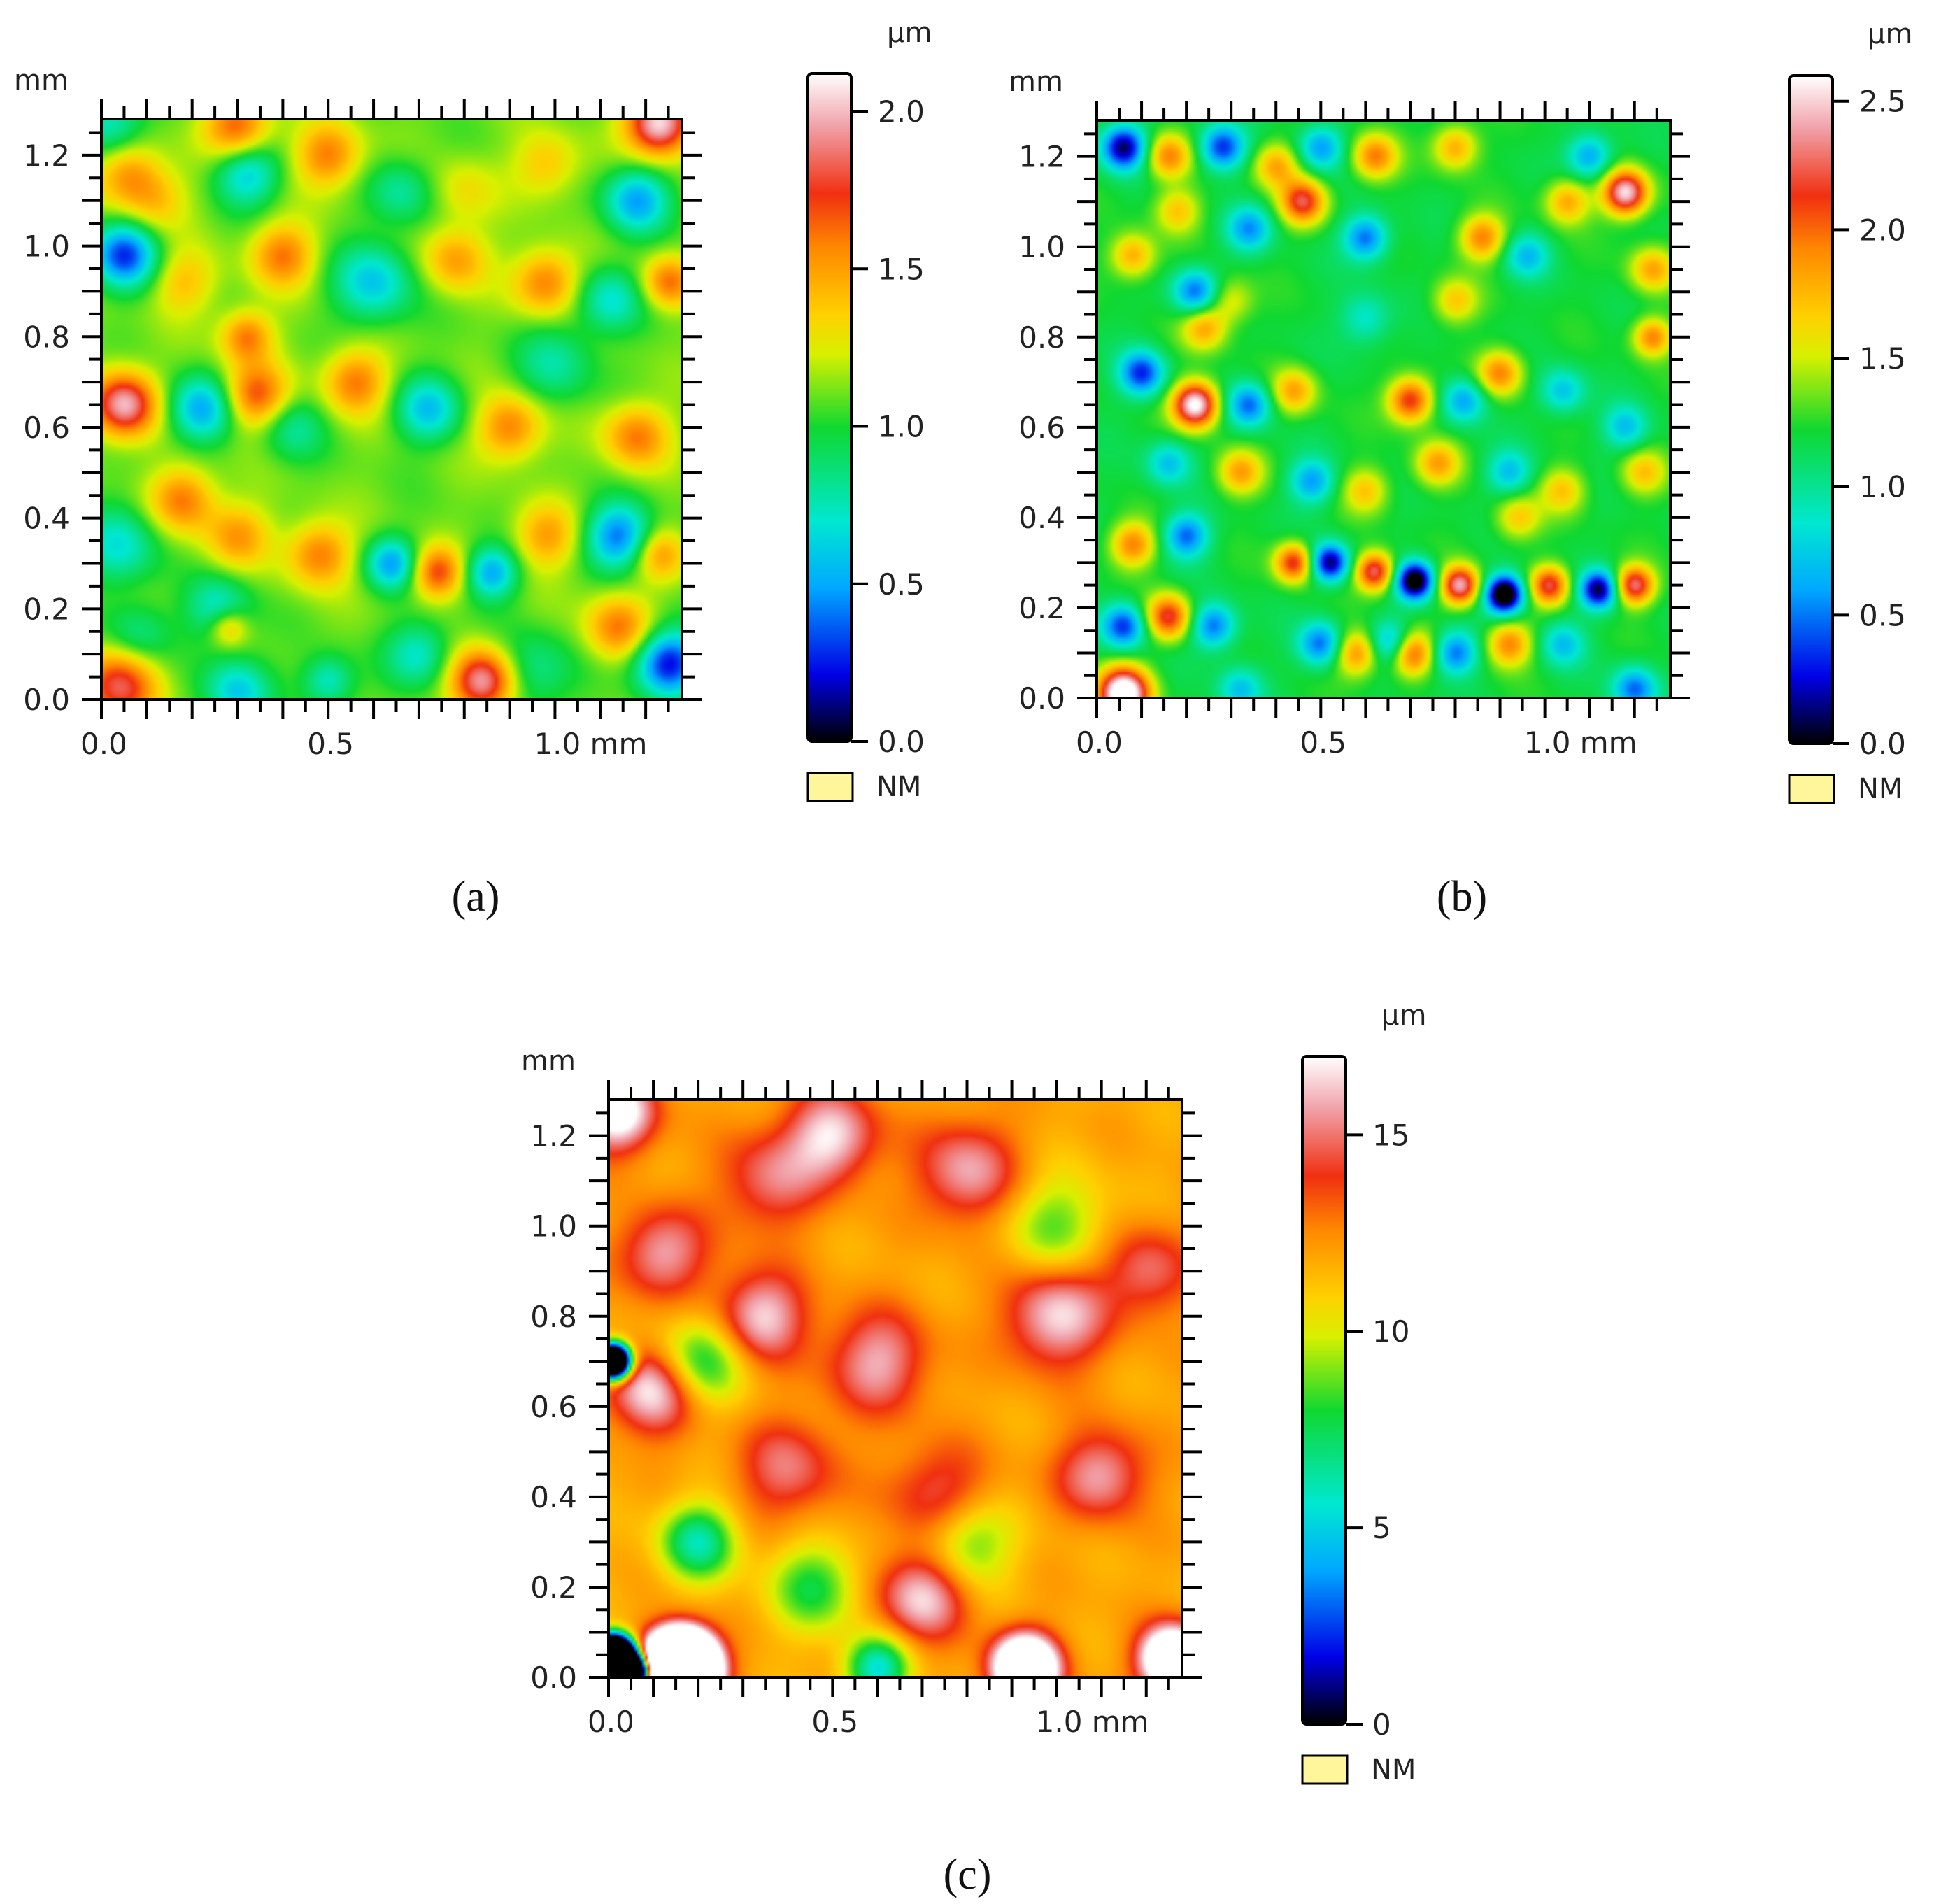 This screenshot has width=1934, height=1904. I want to click on colorbar-tick-label: 0, so click(1381, 1724).